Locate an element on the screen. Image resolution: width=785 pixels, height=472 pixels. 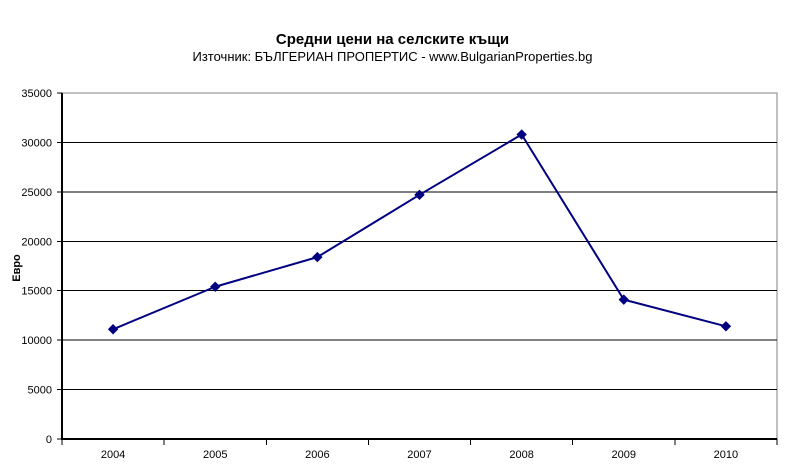
x-tick-label: 2004 is located at coordinates (113, 455).